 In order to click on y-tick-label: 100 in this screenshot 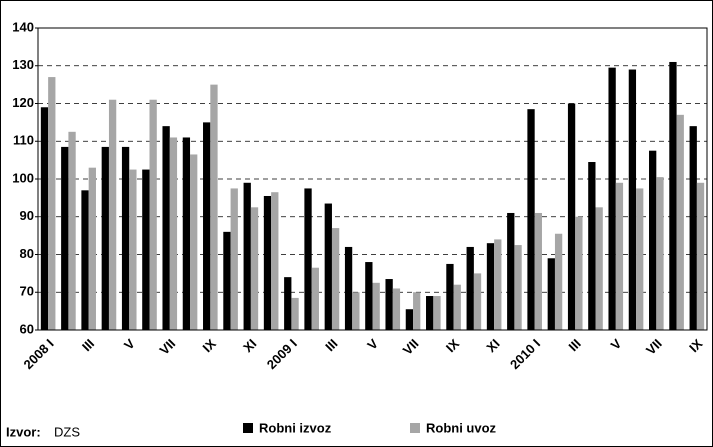, I will do `click(23, 177)`.